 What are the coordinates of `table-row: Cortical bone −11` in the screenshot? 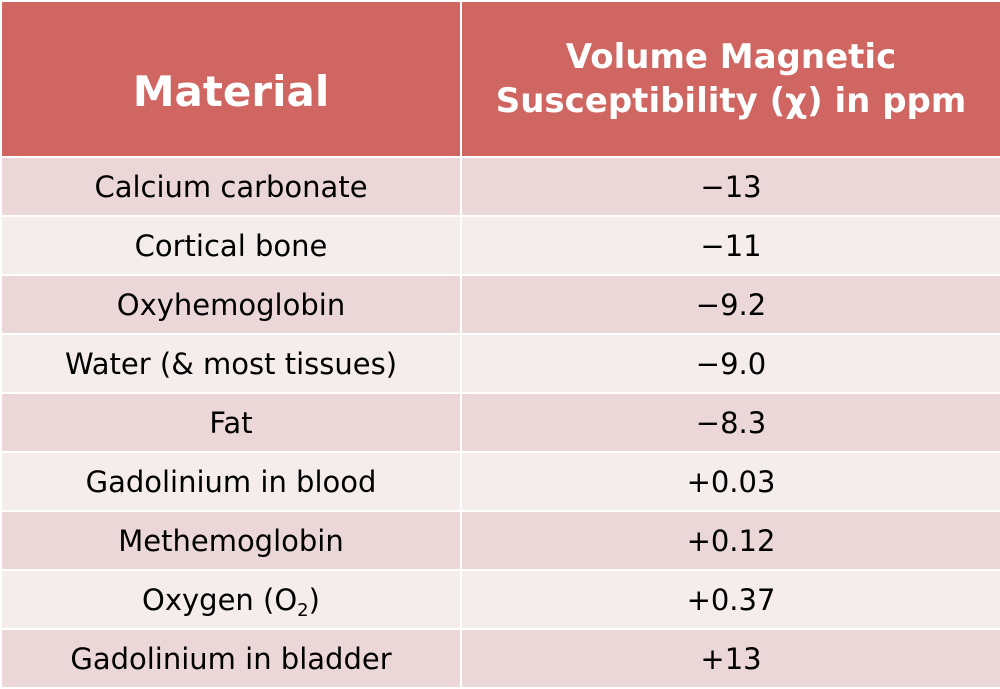 It's located at (500, 245).